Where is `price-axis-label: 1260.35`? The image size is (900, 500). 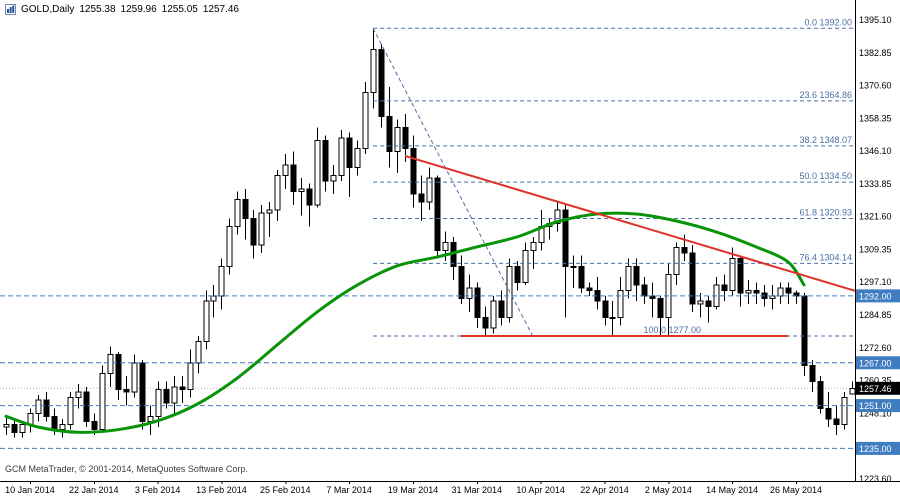
price-axis-label: 1260.35 is located at coordinates (875, 381).